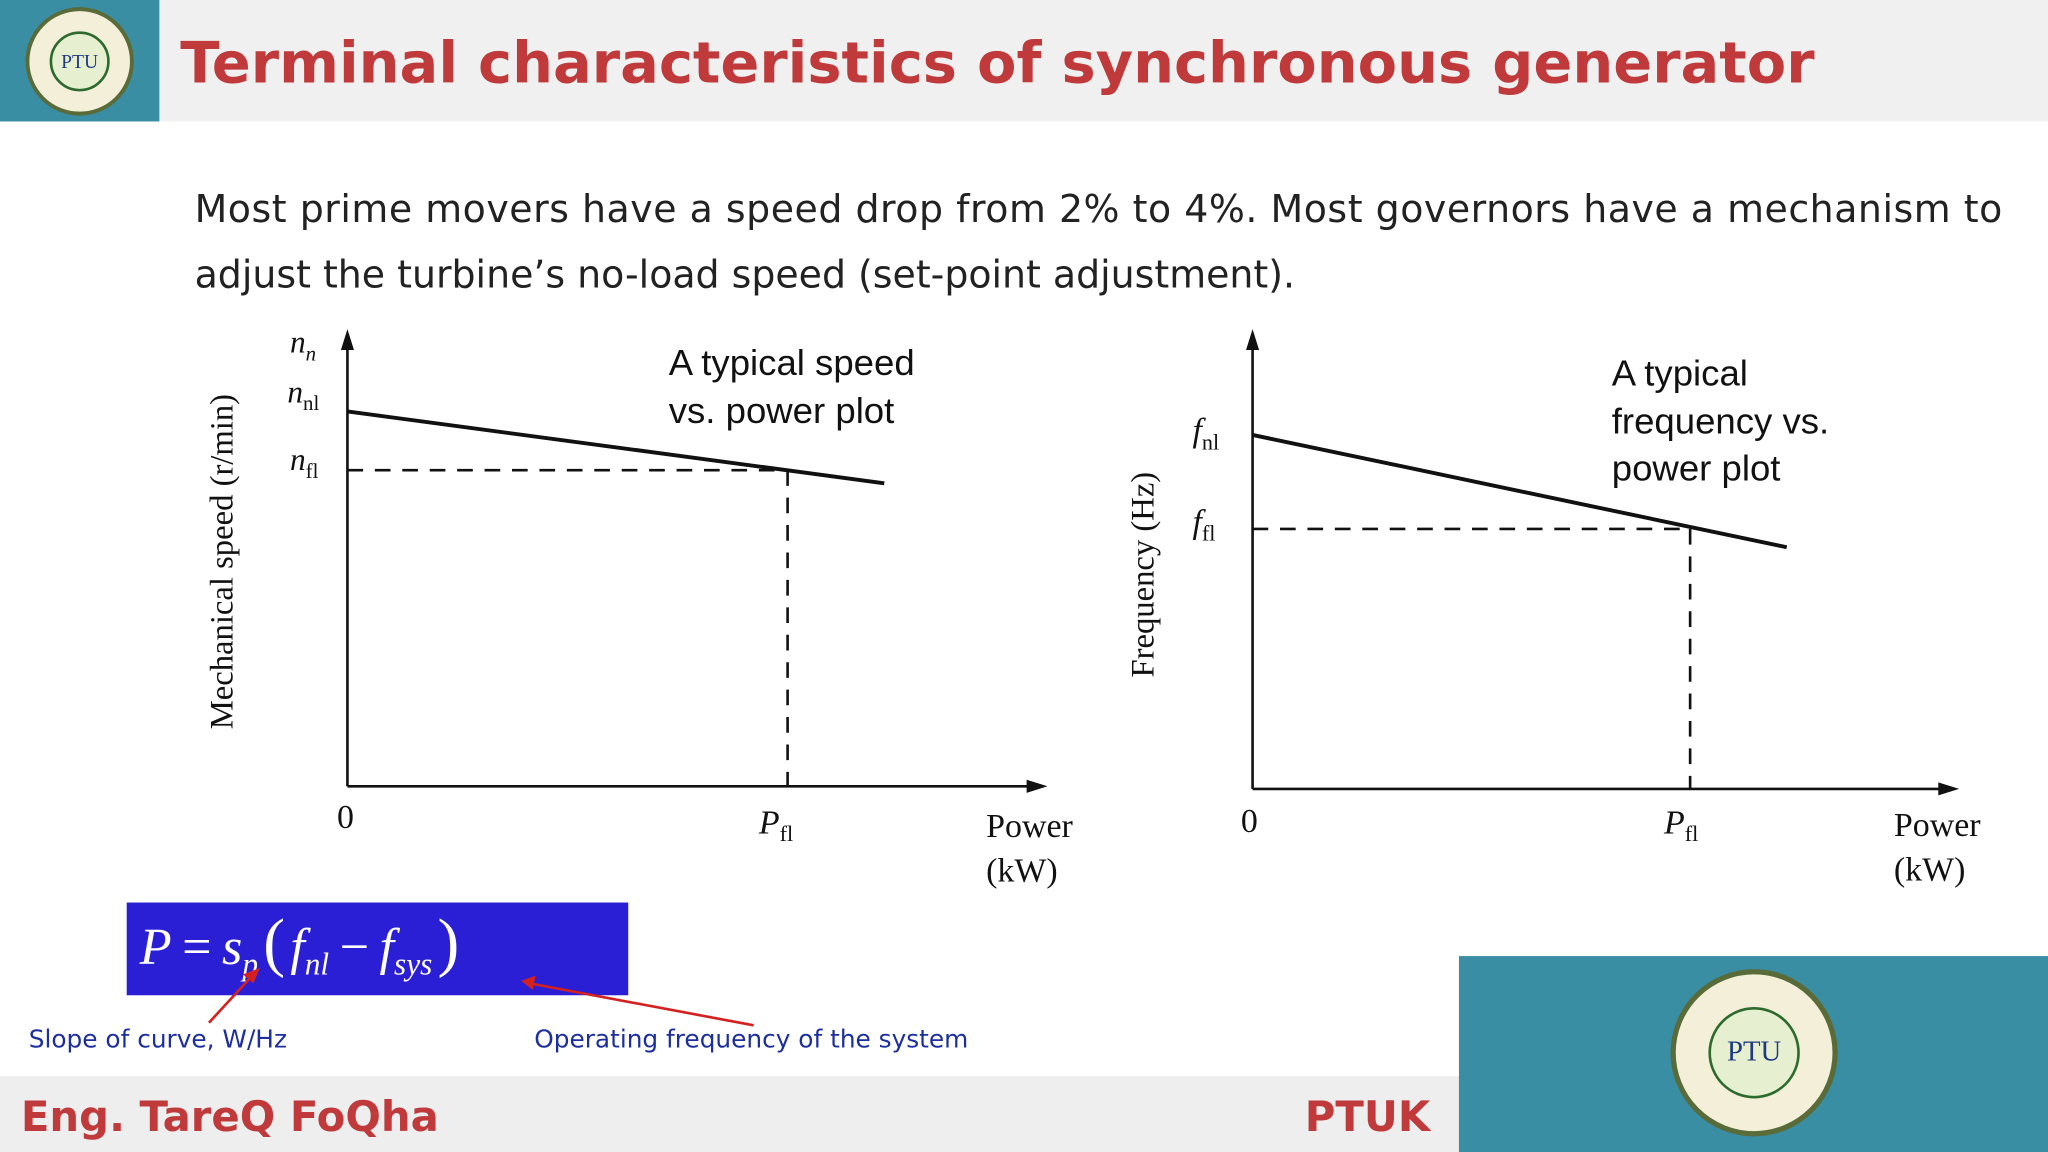 The width and height of the screenshot is (2048, 1152). I want to click on plot-caption: A typical, so click(1680, 372).